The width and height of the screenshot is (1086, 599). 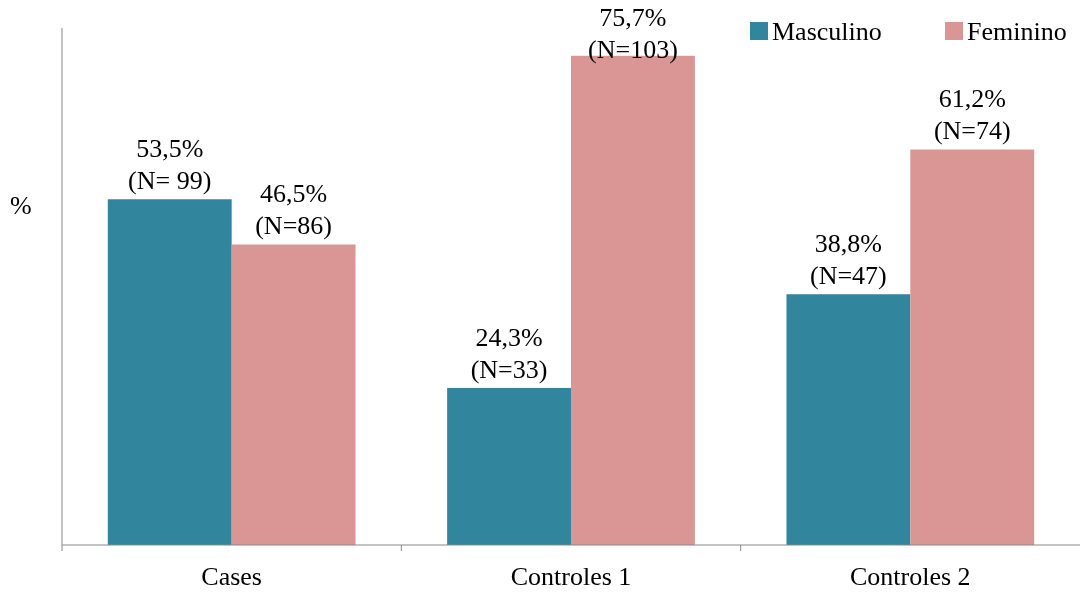 What do you see at coordinates (231, 576) in the screenshot?
I see `x-tick-label: Cases` at bounding box center [231, 576].